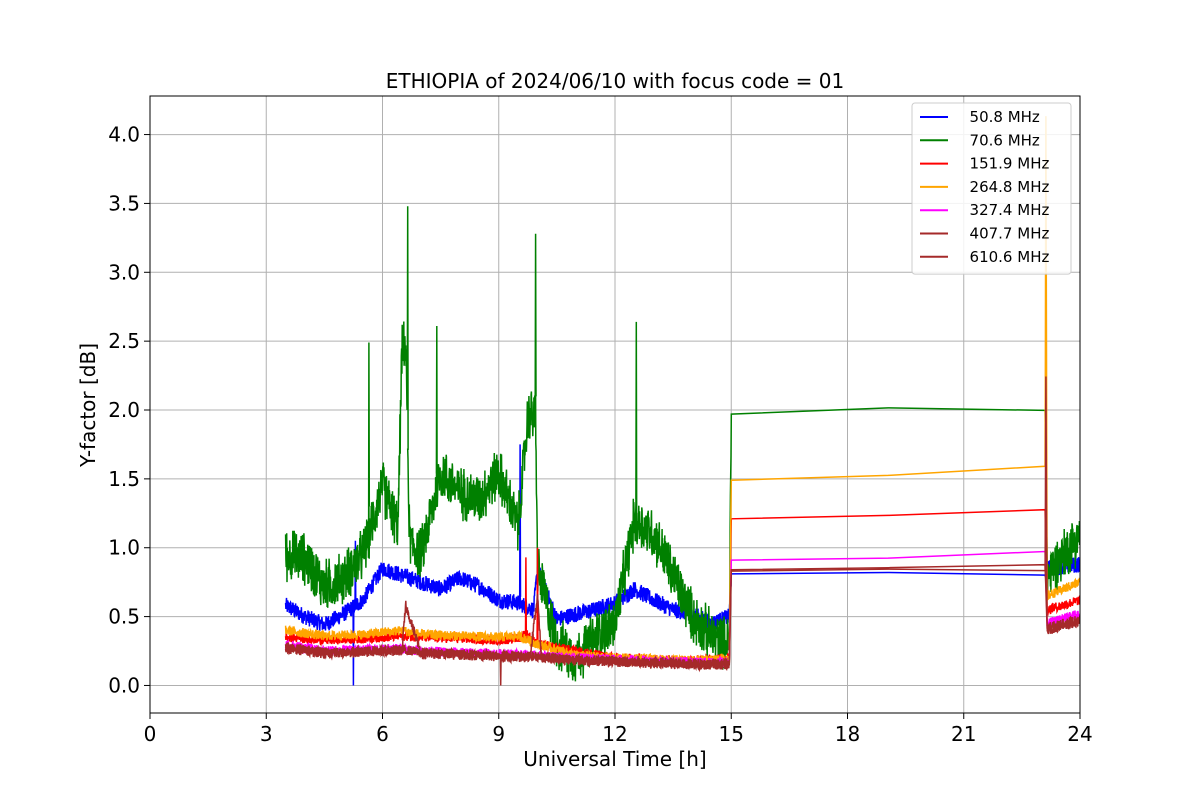 This screenshot has width=1200, height=800. What do you see at coordinates (963, 734) in the screenshot?
I see `x-tick-label: 21` at bounding box center [963, 734].